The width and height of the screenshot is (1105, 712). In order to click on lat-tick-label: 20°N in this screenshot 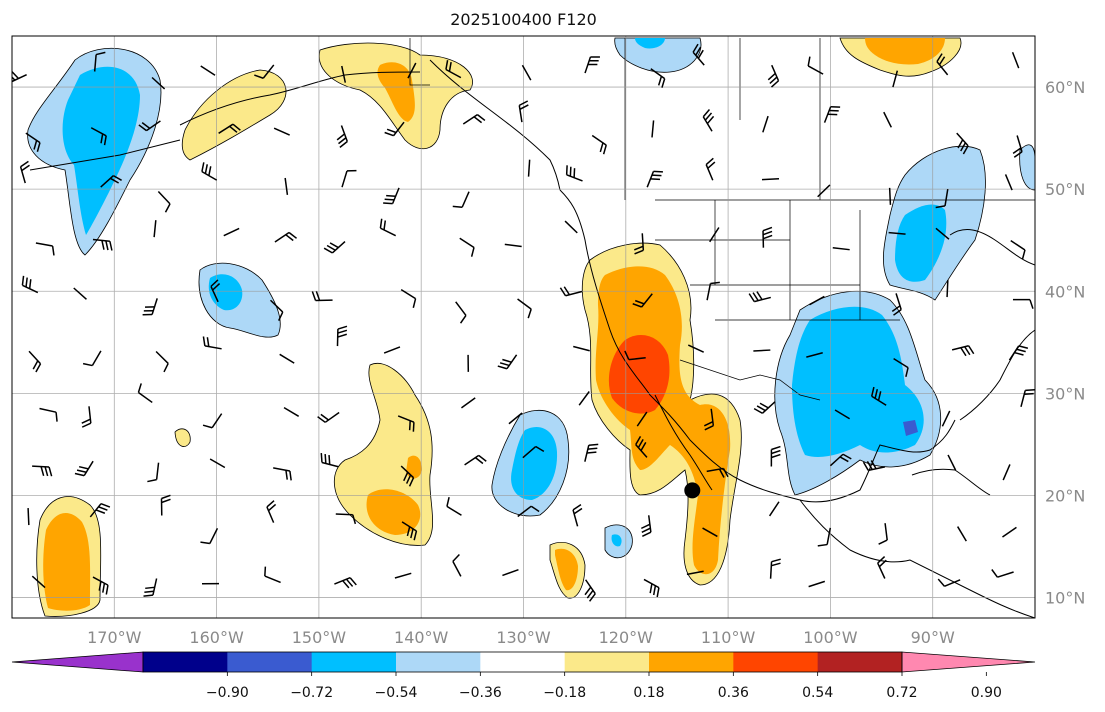, I will do `click(1065, 495)`.